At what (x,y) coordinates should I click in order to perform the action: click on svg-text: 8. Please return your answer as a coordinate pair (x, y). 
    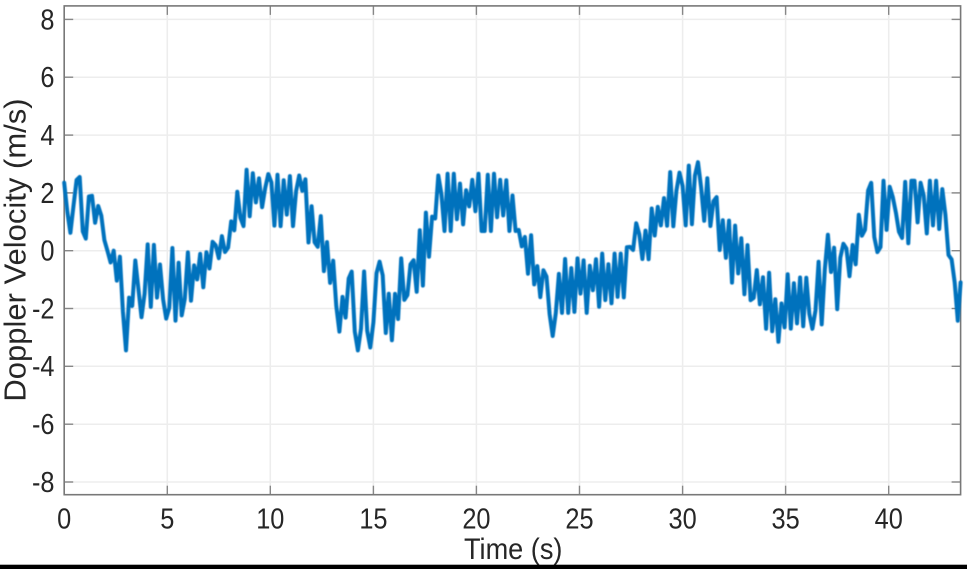
    Looking at the image, I should click on (47, 19).